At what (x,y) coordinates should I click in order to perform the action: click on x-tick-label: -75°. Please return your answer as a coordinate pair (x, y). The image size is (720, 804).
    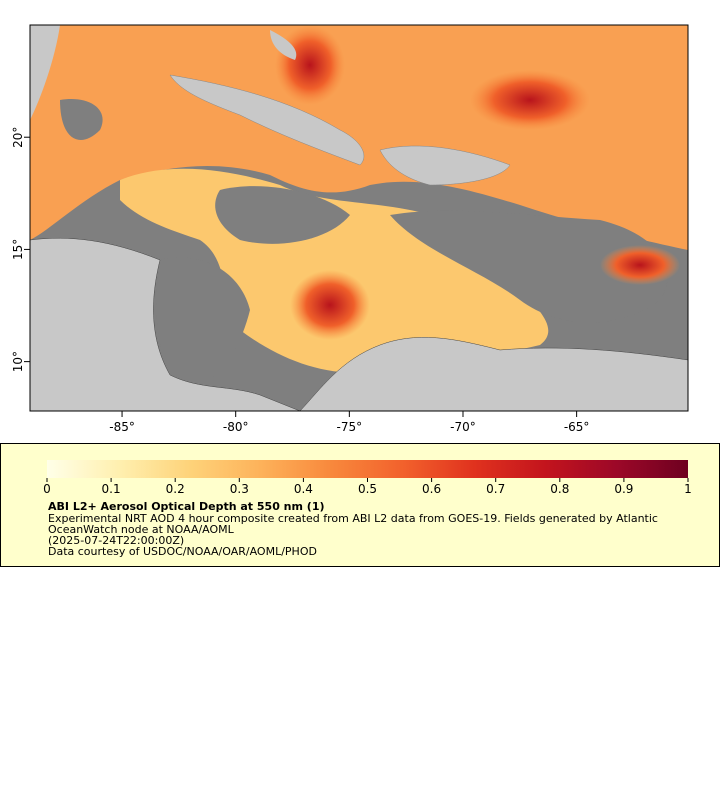
    Looking at the image, I should click on (350, 427).